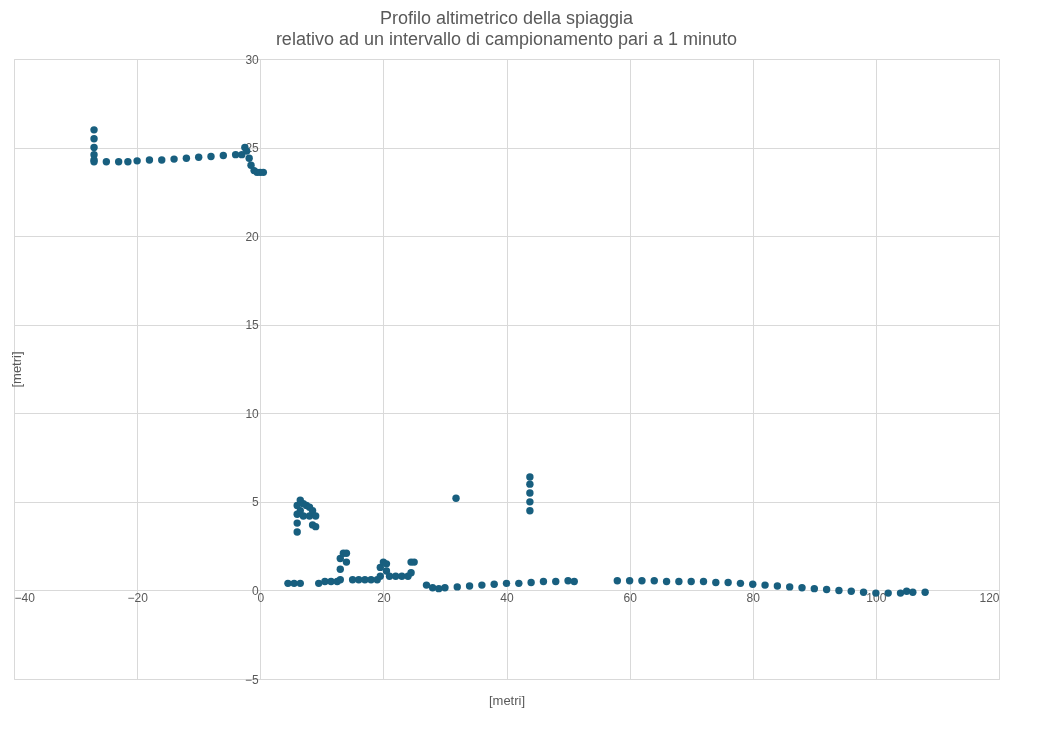 The width and height of the screenshot is (1043, 755). I want to click on x-axis-title: [metri], so click(507, 700).